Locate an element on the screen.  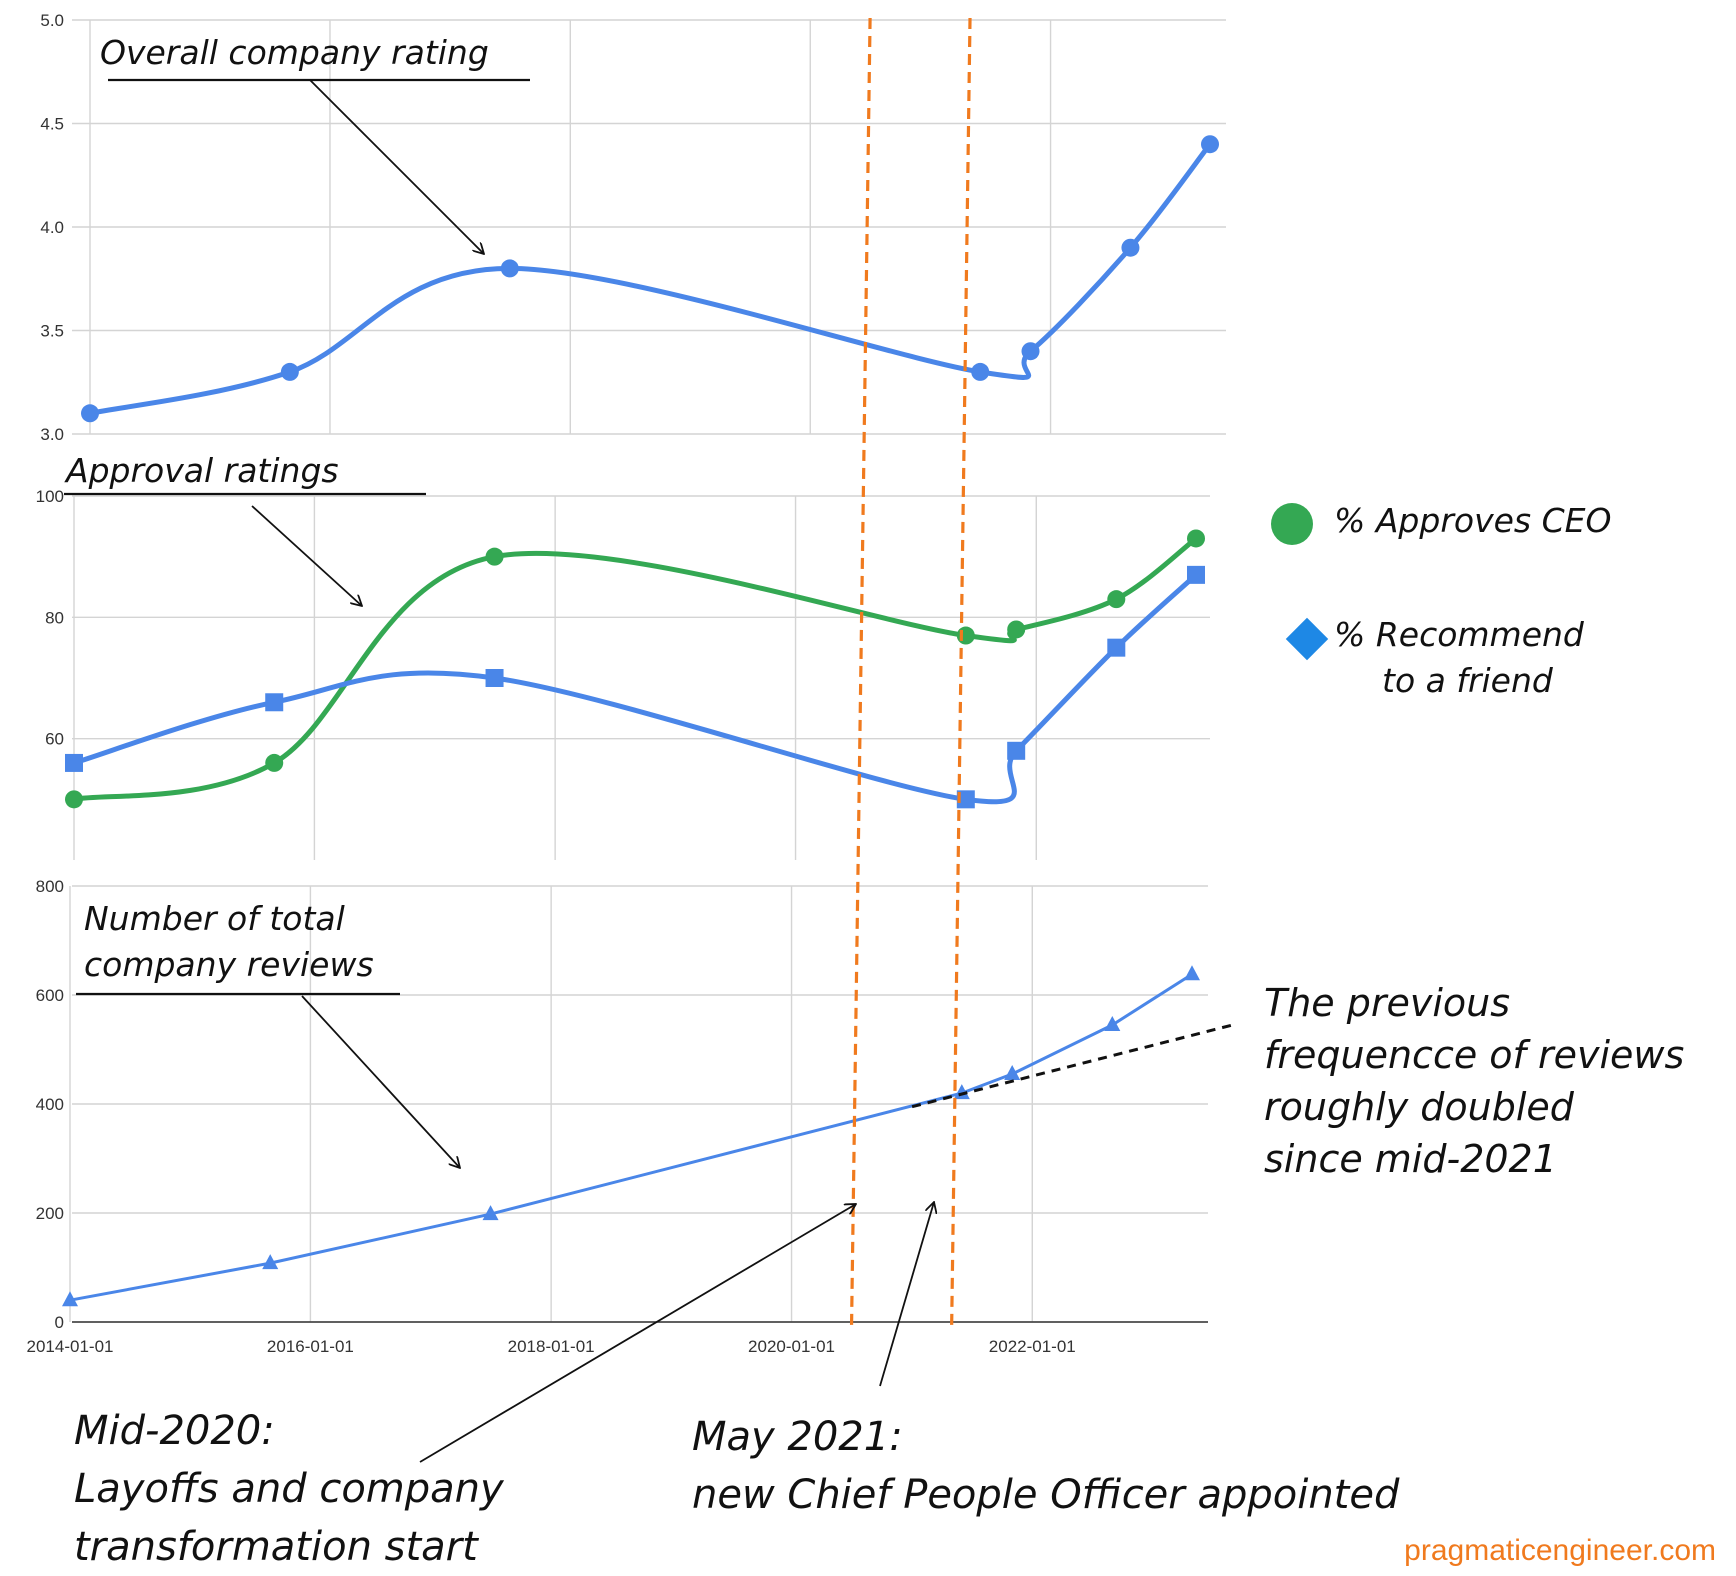
legend-approves-ceo-label: % Approves CEO is located at coordinates (1472, 520).